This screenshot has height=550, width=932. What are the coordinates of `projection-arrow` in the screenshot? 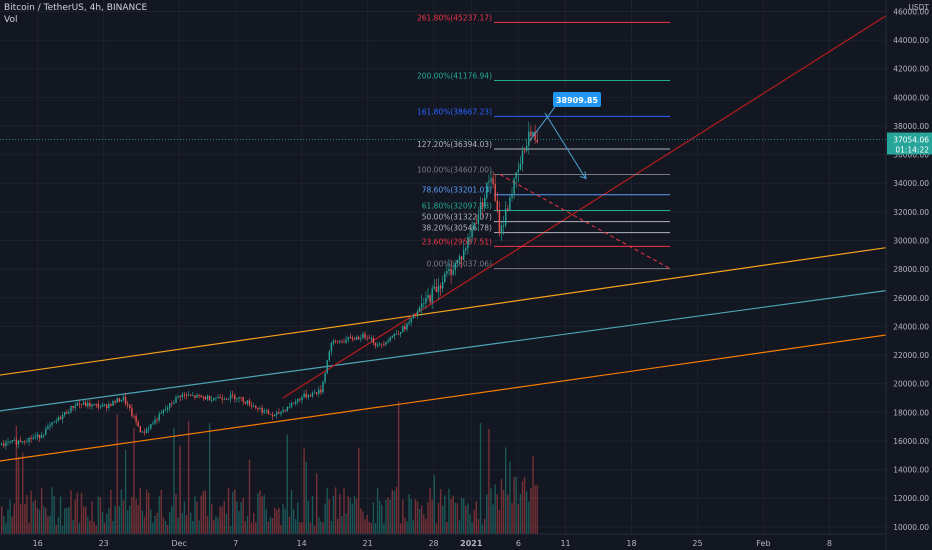 It's located at (565, 145).